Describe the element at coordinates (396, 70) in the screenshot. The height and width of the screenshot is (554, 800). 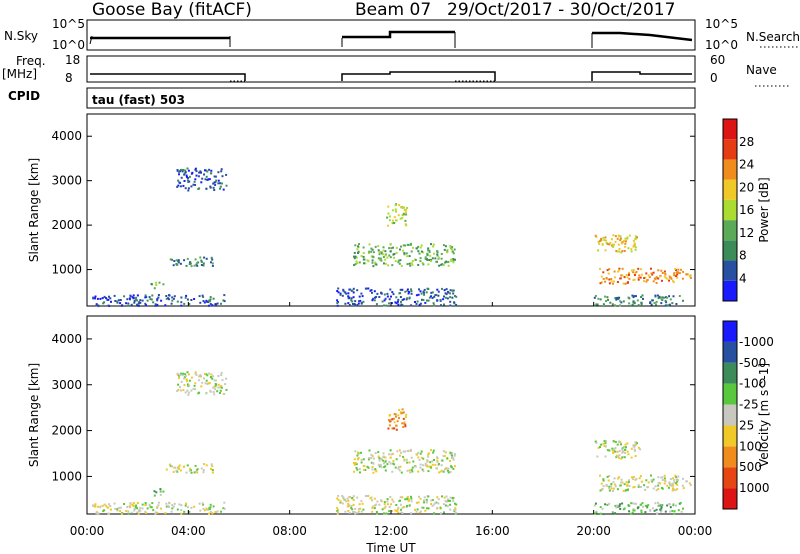
I see `freq-panel: Freq. [MHz] 18 8 60 0 Nave` at that location.